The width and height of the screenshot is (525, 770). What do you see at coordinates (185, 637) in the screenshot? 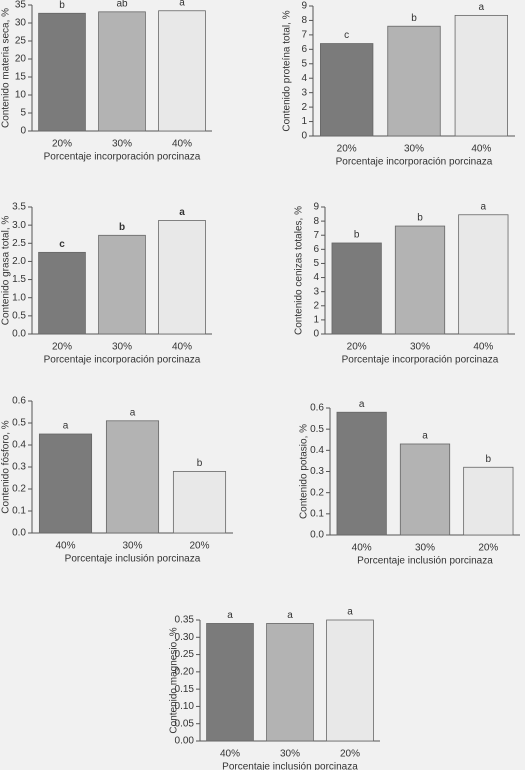
I see `y-tick-label: 0.30` at bounding box center [185, 637].